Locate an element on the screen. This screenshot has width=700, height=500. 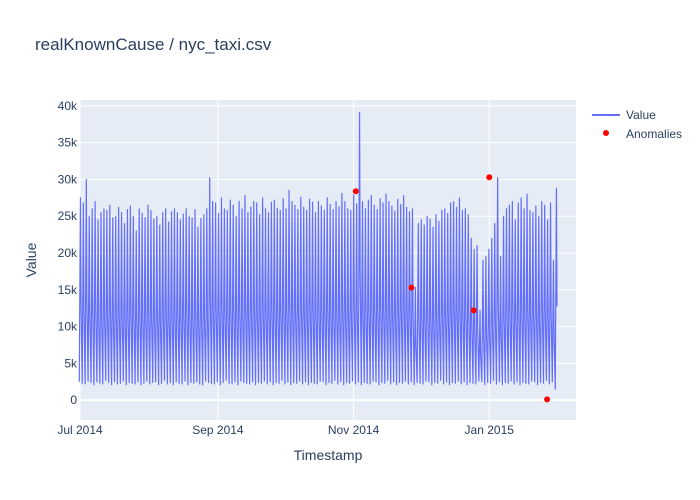
x-tick-label: Jan 2015 is located at coordinates (490, 430).